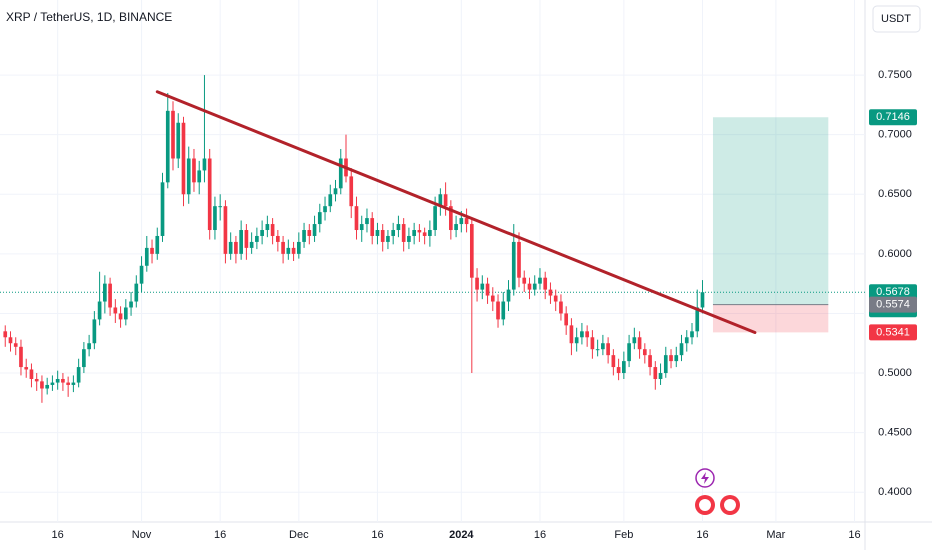 Image resolution: width=932 pixels, height=550 pixels. I want to click on currency-button, so click(896, 19).